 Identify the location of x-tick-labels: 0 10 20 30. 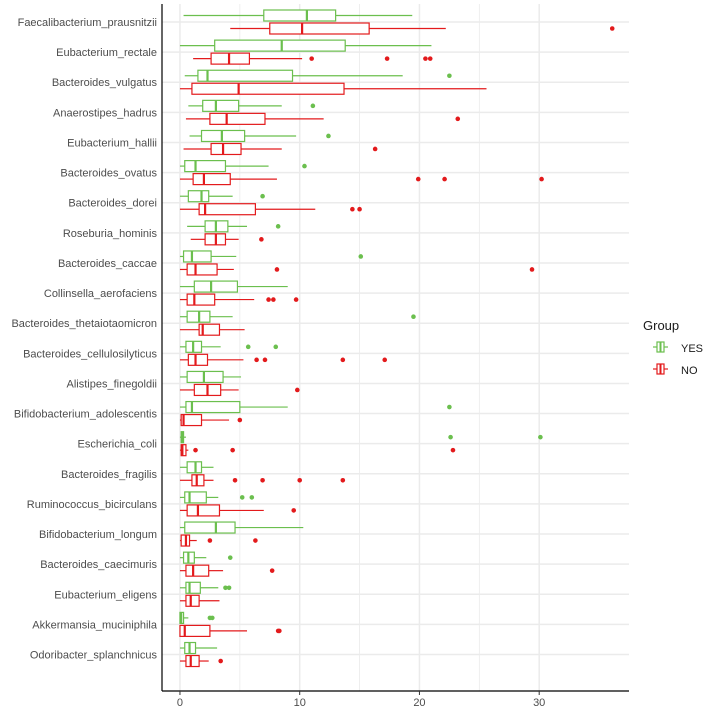
(361, 700).